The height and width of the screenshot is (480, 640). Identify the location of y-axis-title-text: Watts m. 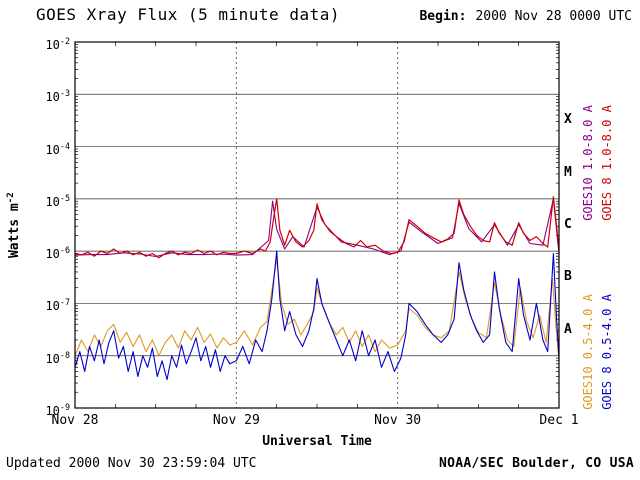
(15, 231).